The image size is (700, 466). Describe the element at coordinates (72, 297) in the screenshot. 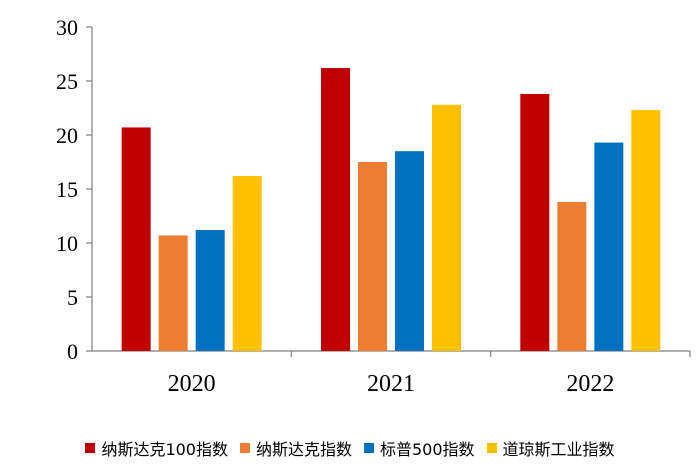

I see `y-tick-label: 5` at that location.